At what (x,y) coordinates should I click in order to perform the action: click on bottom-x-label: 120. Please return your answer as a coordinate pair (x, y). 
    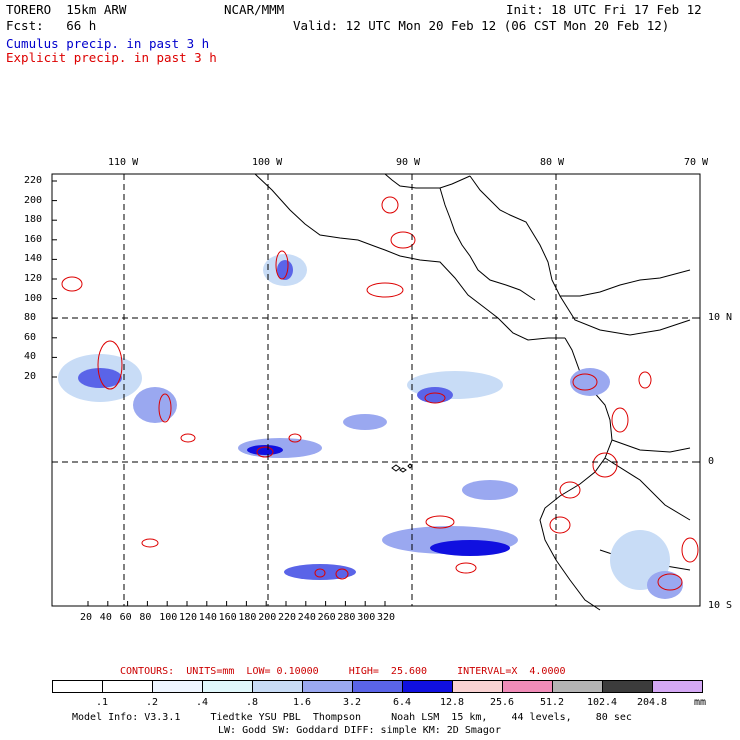
    Looking at the image, I should click on (188, 617).